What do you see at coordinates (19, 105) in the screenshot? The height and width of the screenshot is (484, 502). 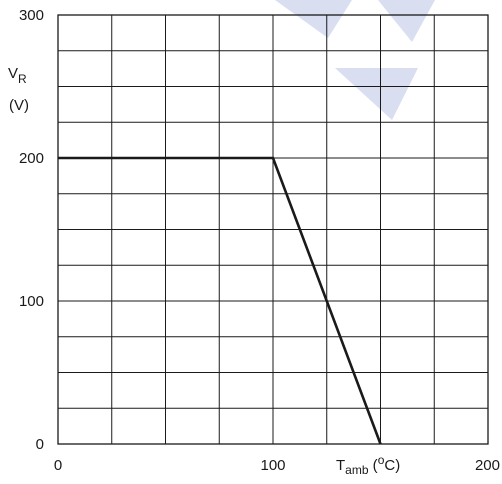 I see `y-axis-unit: (V)` at bounding box center [19, 105].